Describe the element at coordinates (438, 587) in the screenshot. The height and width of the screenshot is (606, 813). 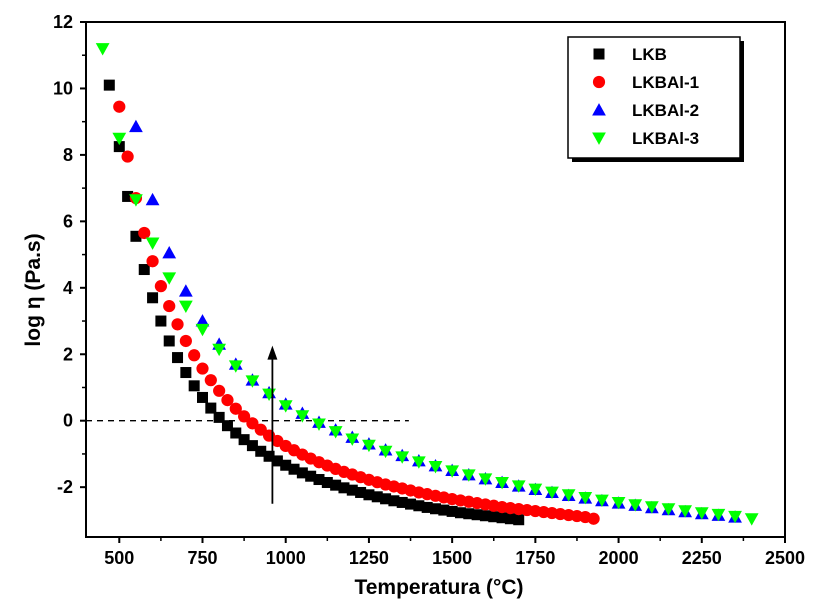
I see `x-axis-title: Temperatura (°C)` at that location.